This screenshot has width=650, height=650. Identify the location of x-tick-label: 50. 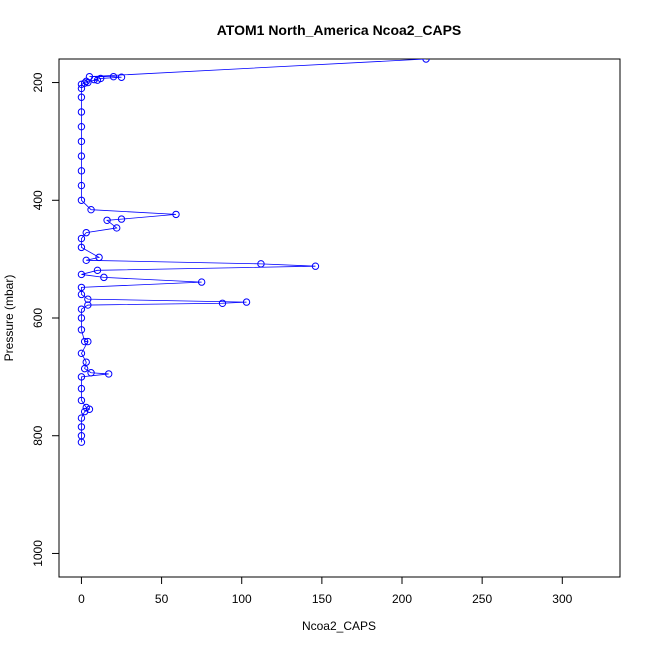
(162, 599).